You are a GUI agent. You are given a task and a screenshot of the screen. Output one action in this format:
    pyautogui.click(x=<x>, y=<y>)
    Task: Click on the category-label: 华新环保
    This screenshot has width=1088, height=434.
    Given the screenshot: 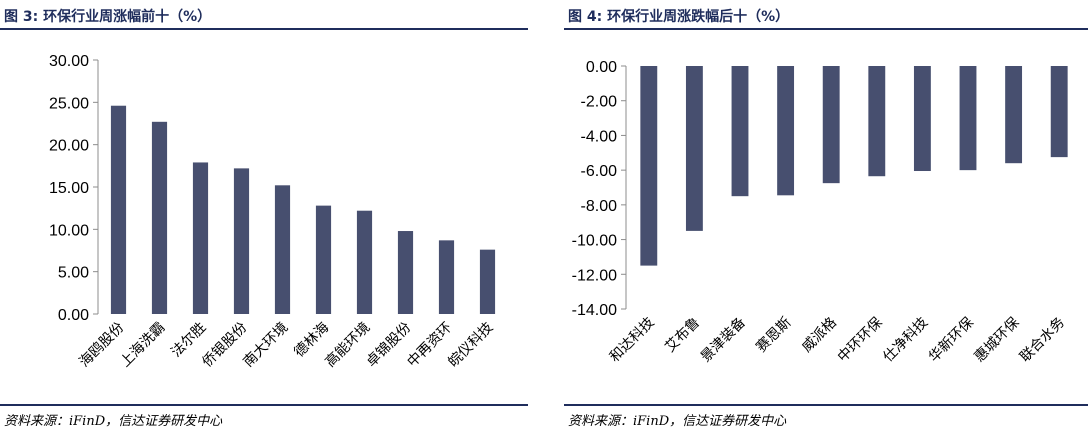 What is the action you would take?
    pyautogui.click(x=951, y=340)
    